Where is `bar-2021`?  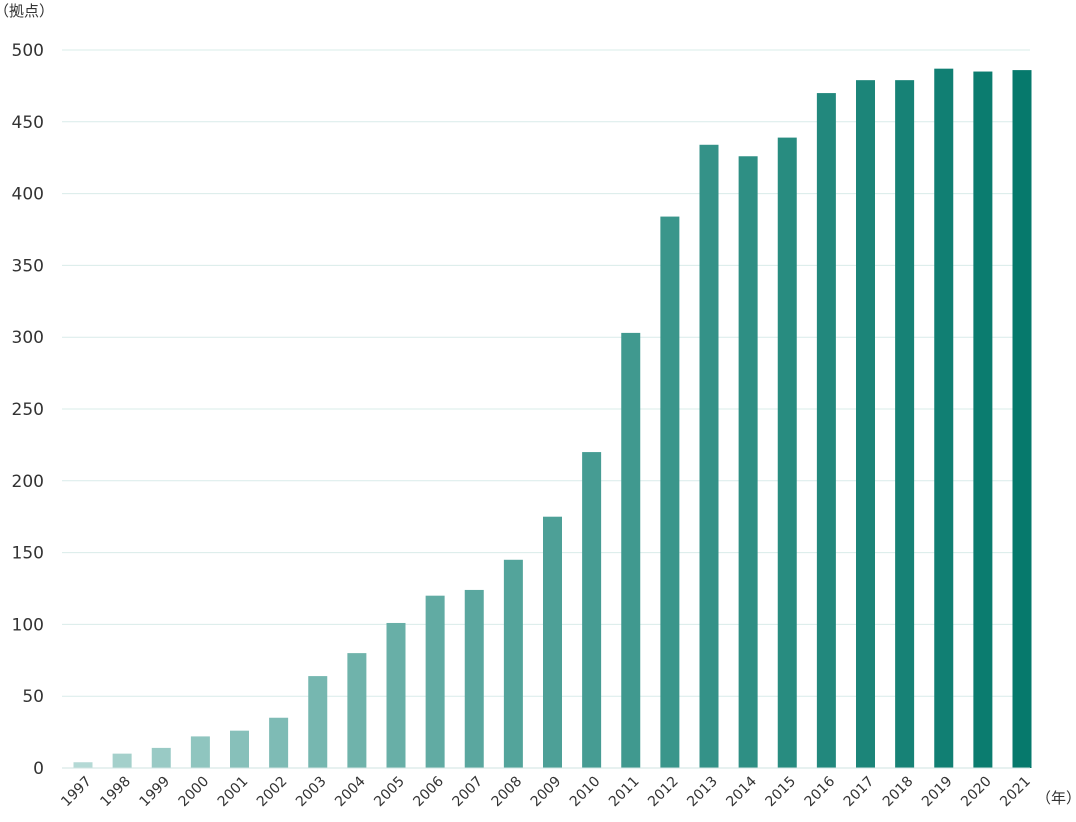 bar-2021 is located at coordinates (1022, 419).